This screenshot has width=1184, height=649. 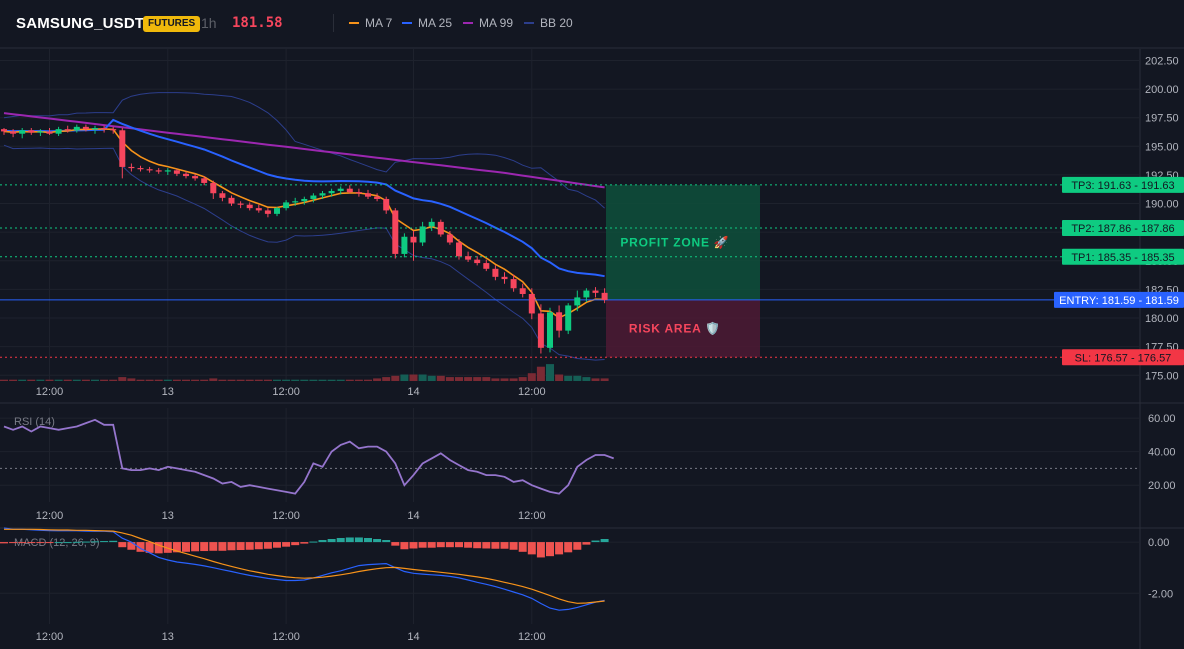 What do you see at coordinates (674, 242) in the screenshot?
I see `profit-zone-label: PROFIT ZONE 🚀` at bounding box center [674, 242].